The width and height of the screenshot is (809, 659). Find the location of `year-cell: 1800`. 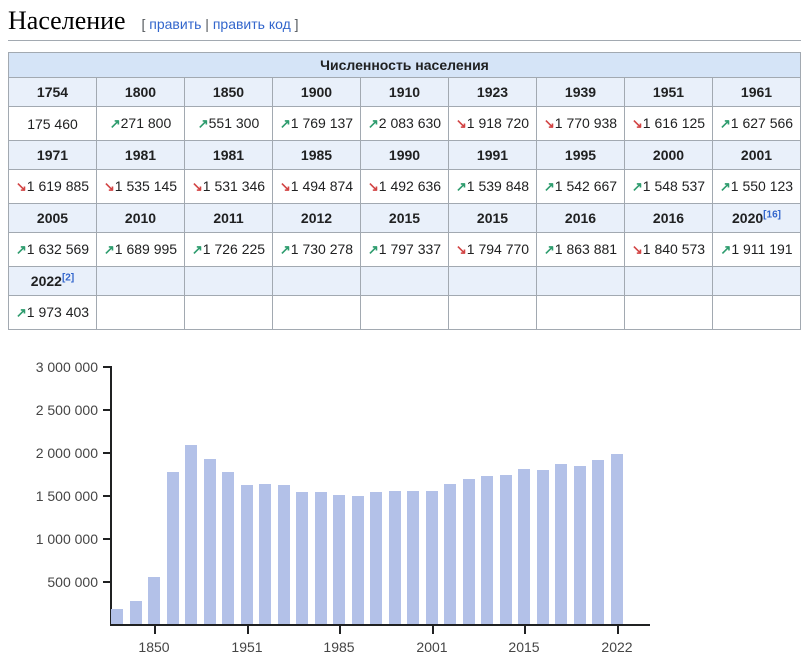

year-cell: 1800 is located at coordinates (140, 92).